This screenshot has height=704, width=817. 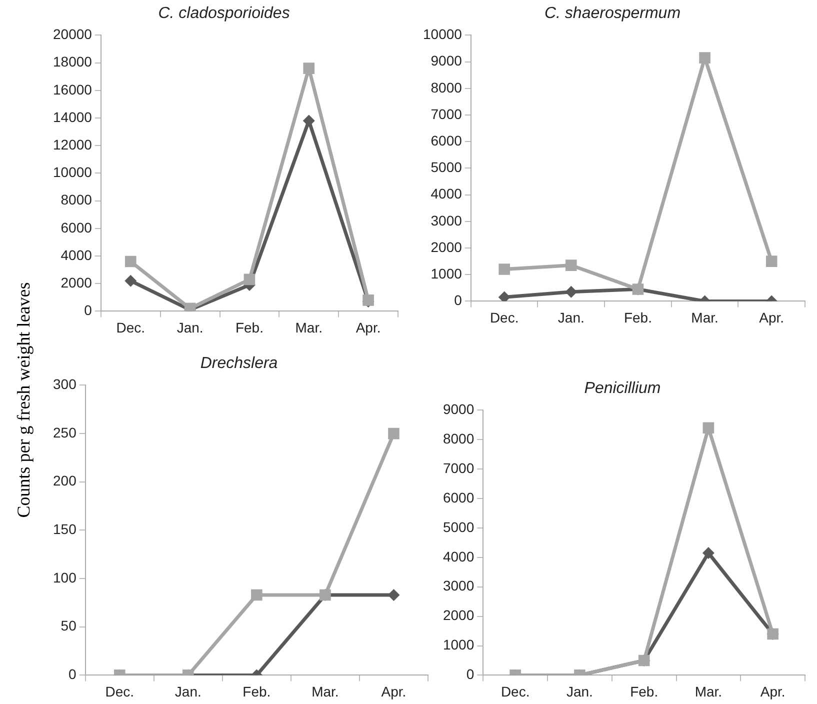 What do you see at coordinates (72, 116) in the screenshot?
I see `y-tick-label: 14000` at bounding box center [72, 116].